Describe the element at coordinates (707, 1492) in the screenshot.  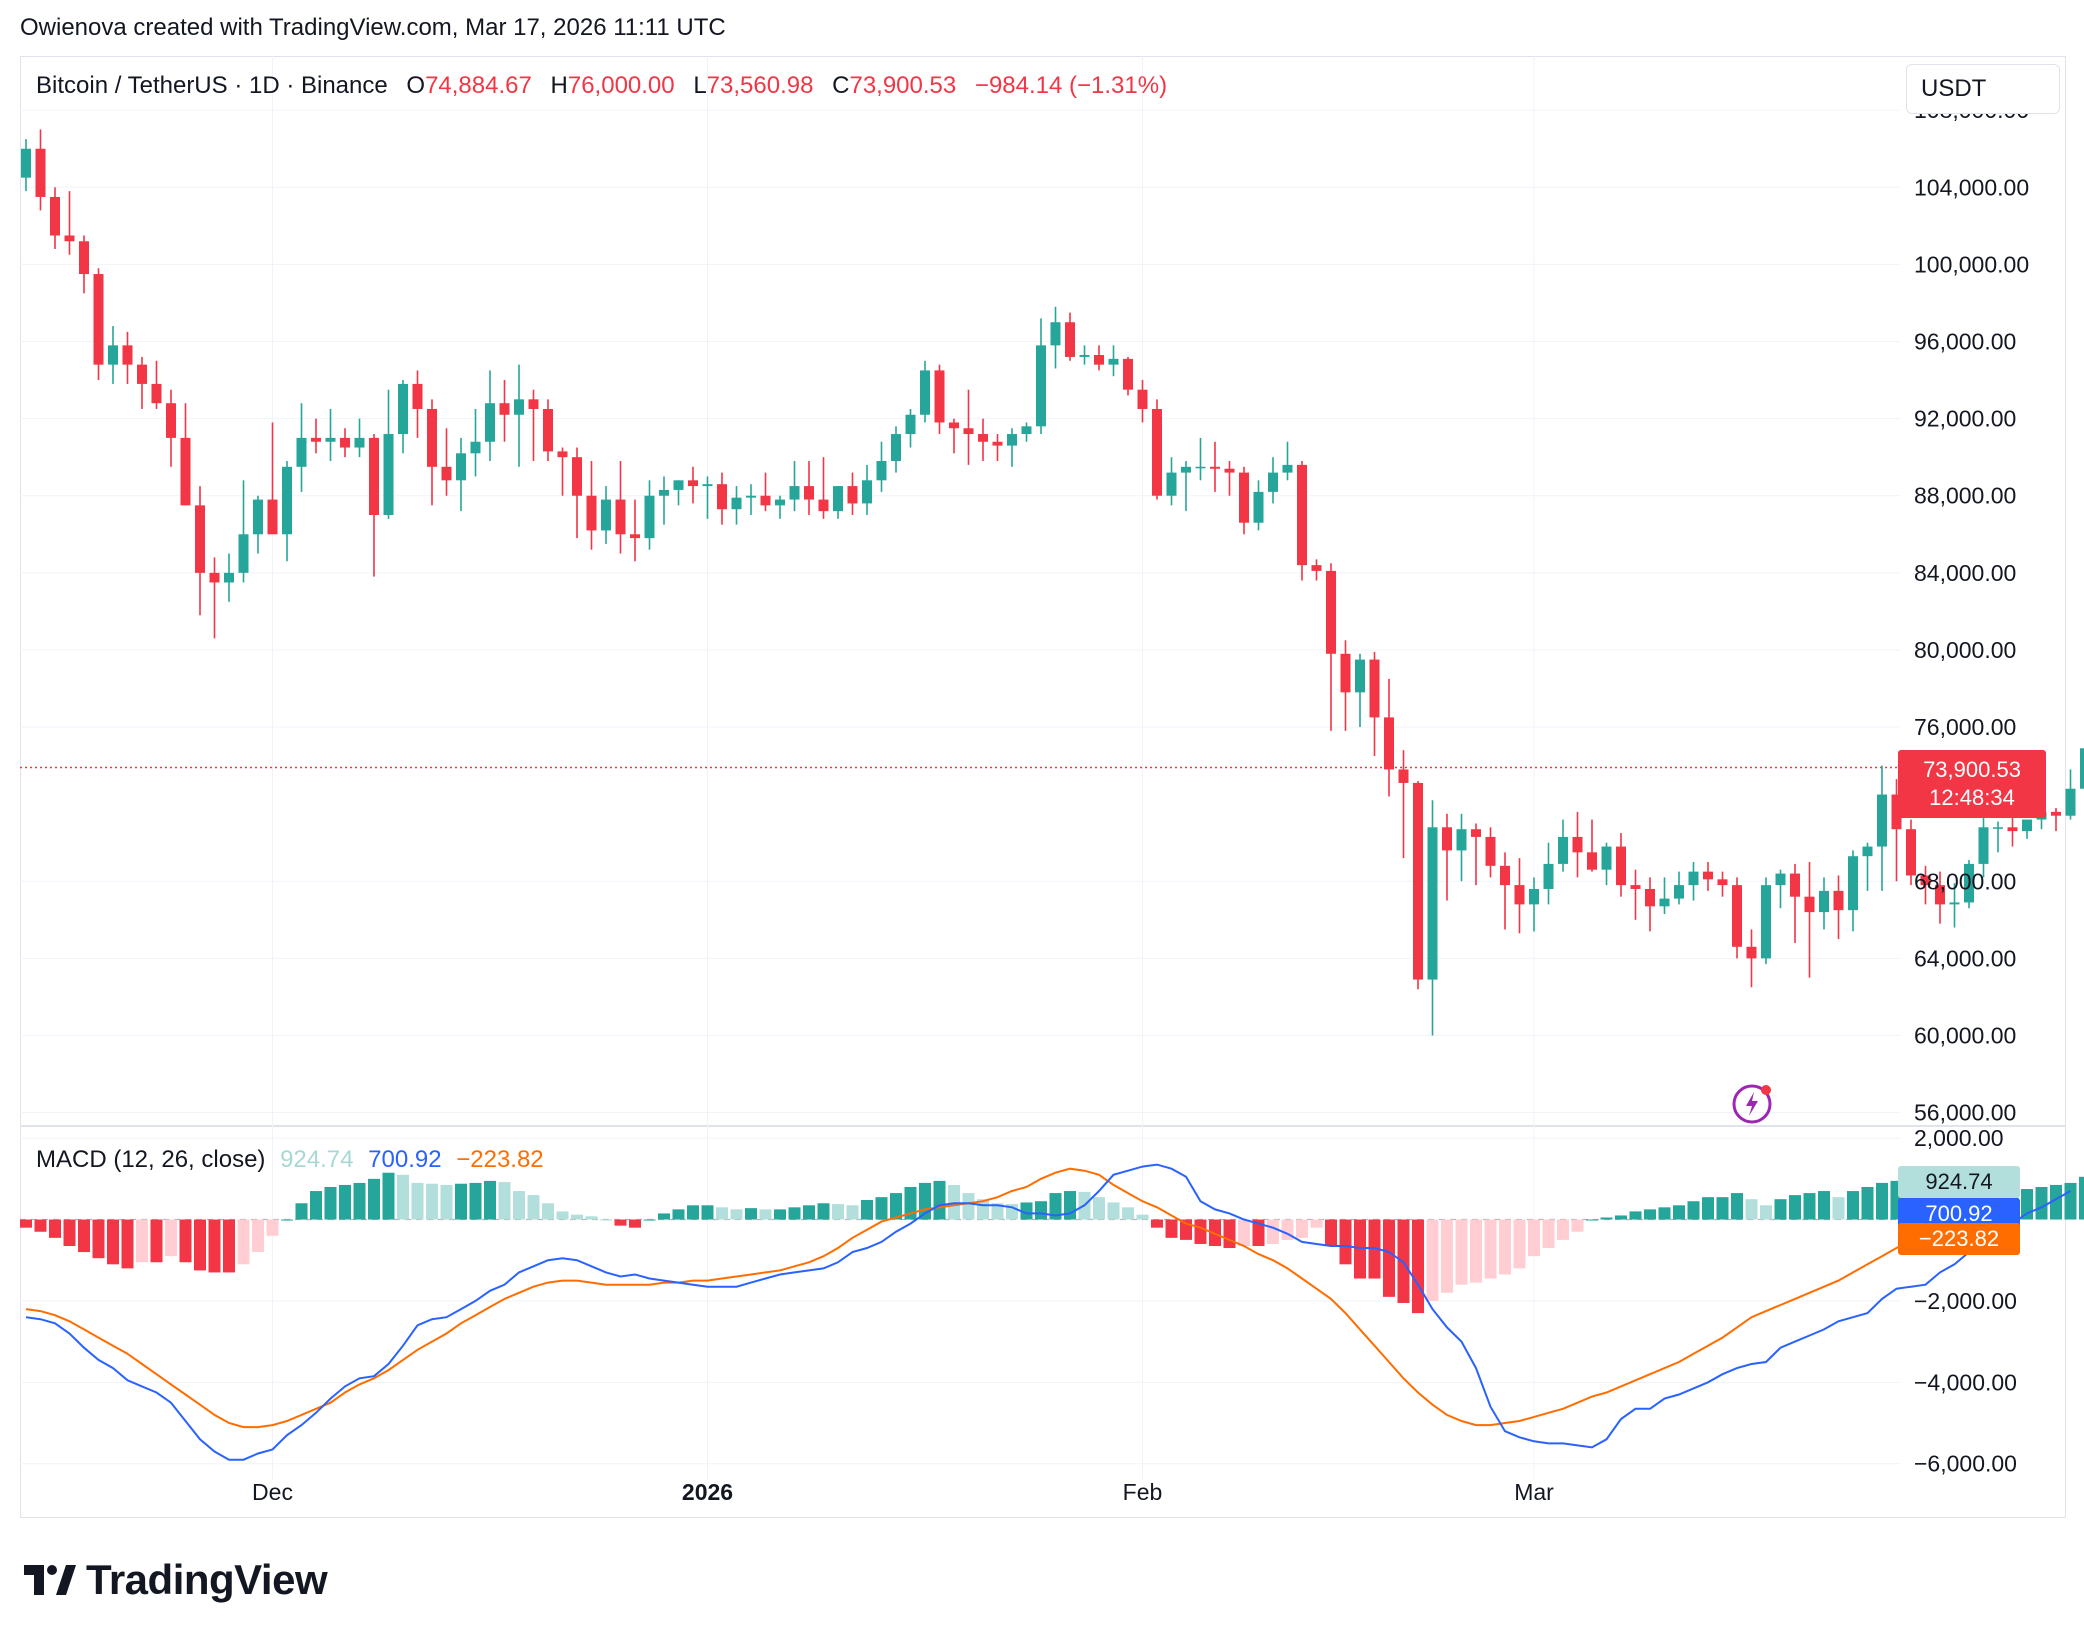
I see `time-tick-label: 2026` at that location.